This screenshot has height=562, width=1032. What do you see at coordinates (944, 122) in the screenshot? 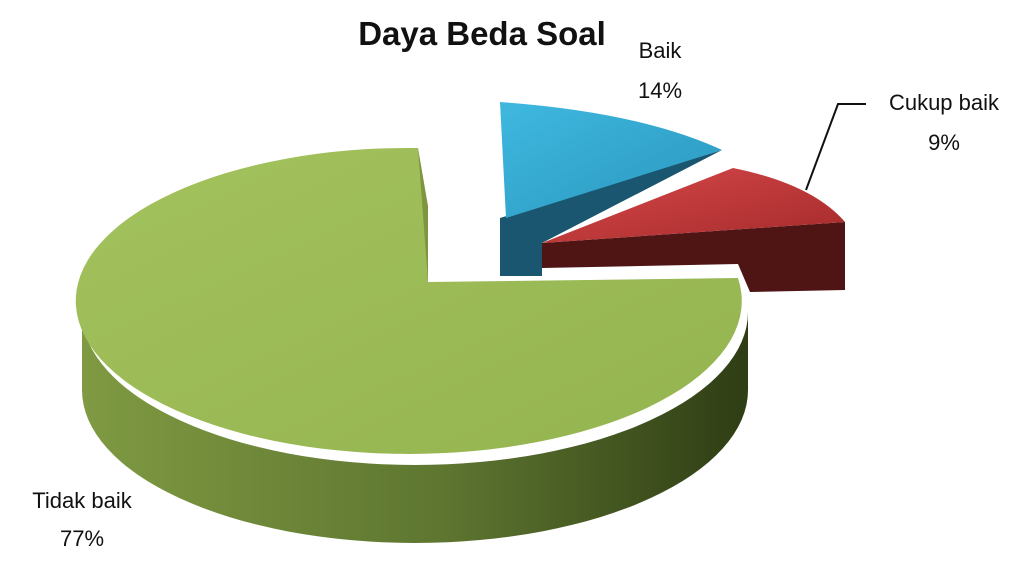
I see `label-cukup-baik: Cukup baik 9%` at bounding box center [944, 122].